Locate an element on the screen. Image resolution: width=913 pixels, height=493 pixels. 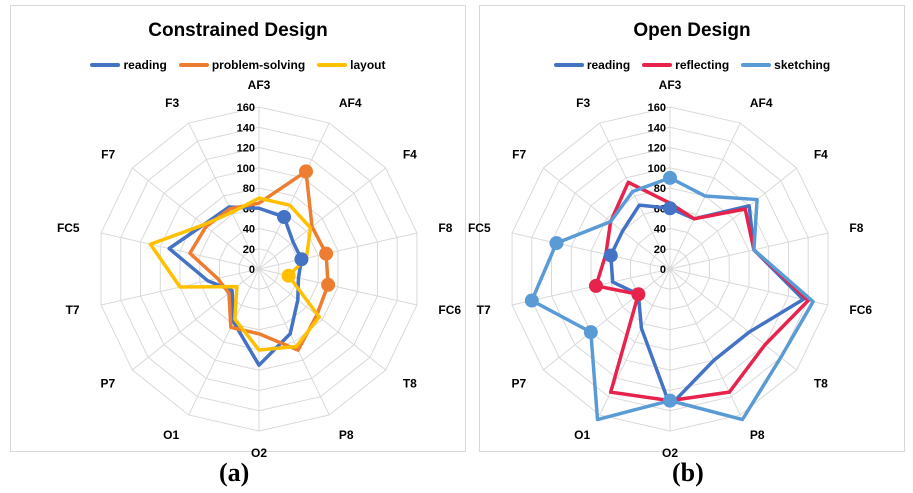
chart-legend: reading reflecting sketching is located at coordinates (692, 65).